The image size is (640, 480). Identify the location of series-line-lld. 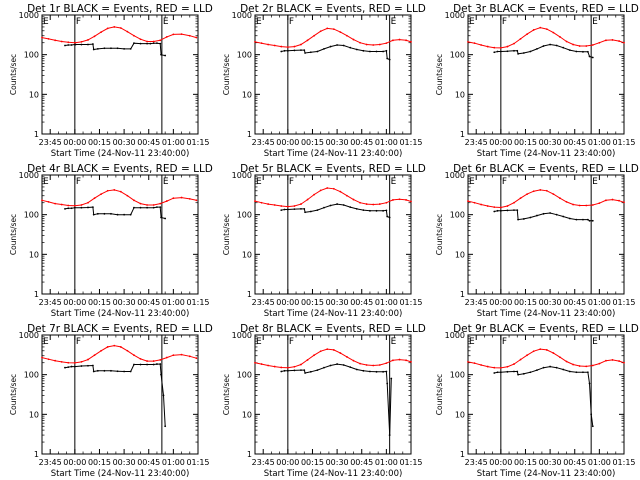
(546, 199).